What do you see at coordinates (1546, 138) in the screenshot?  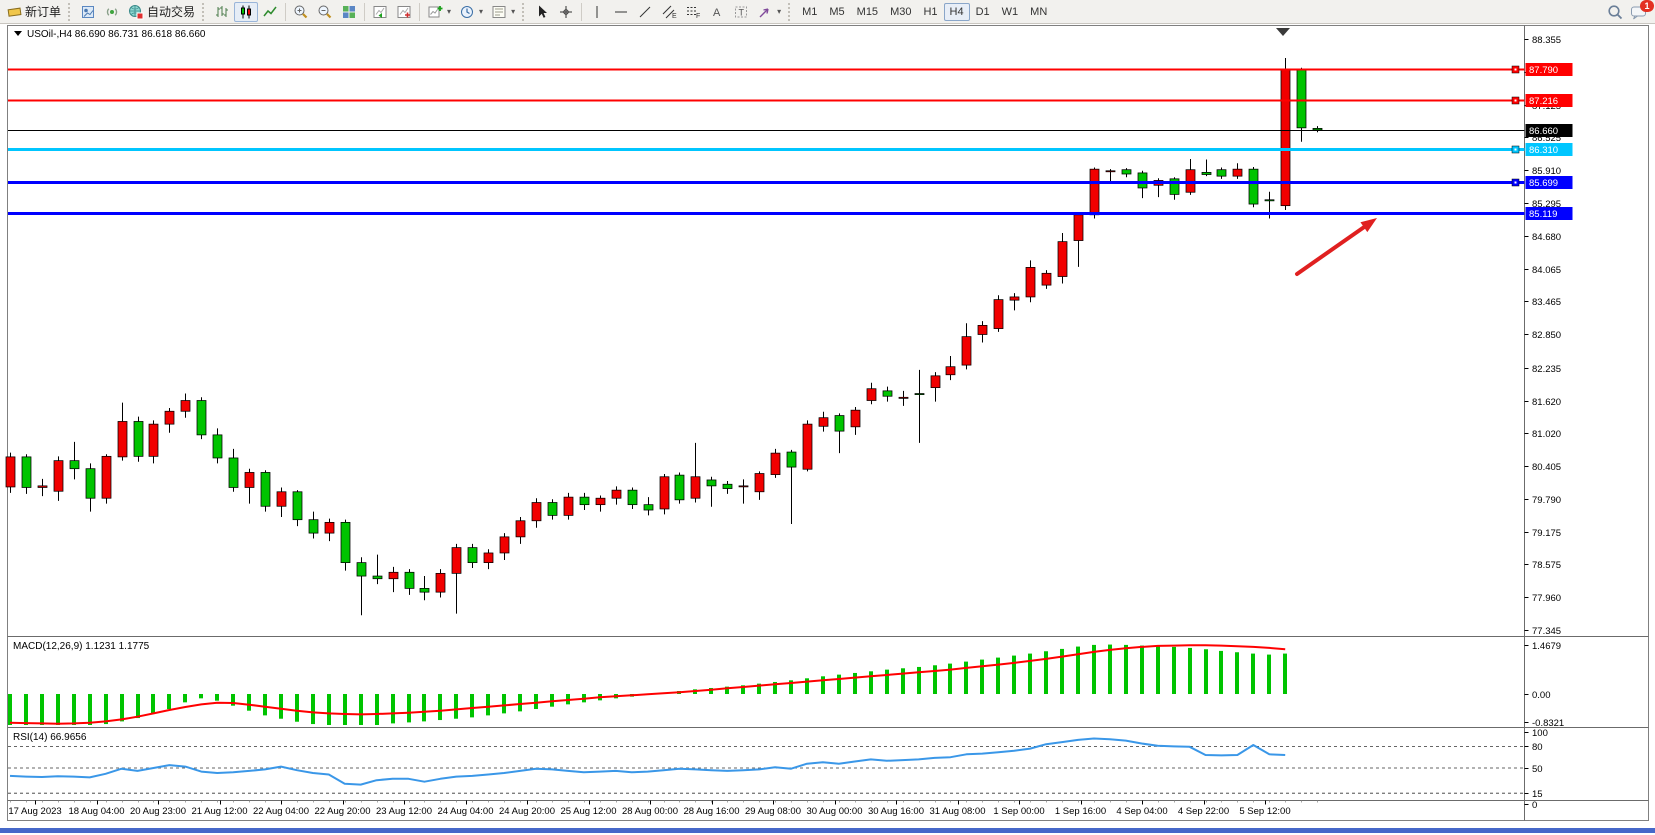 I see `price-tick-label: 86.525` at bounding box center [1546, 138].